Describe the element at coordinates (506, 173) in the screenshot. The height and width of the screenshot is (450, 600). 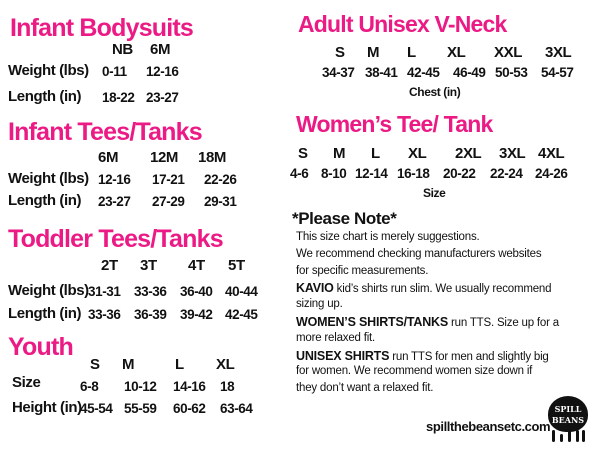
I see `womens_tee-measurement: 22-24` at that location.